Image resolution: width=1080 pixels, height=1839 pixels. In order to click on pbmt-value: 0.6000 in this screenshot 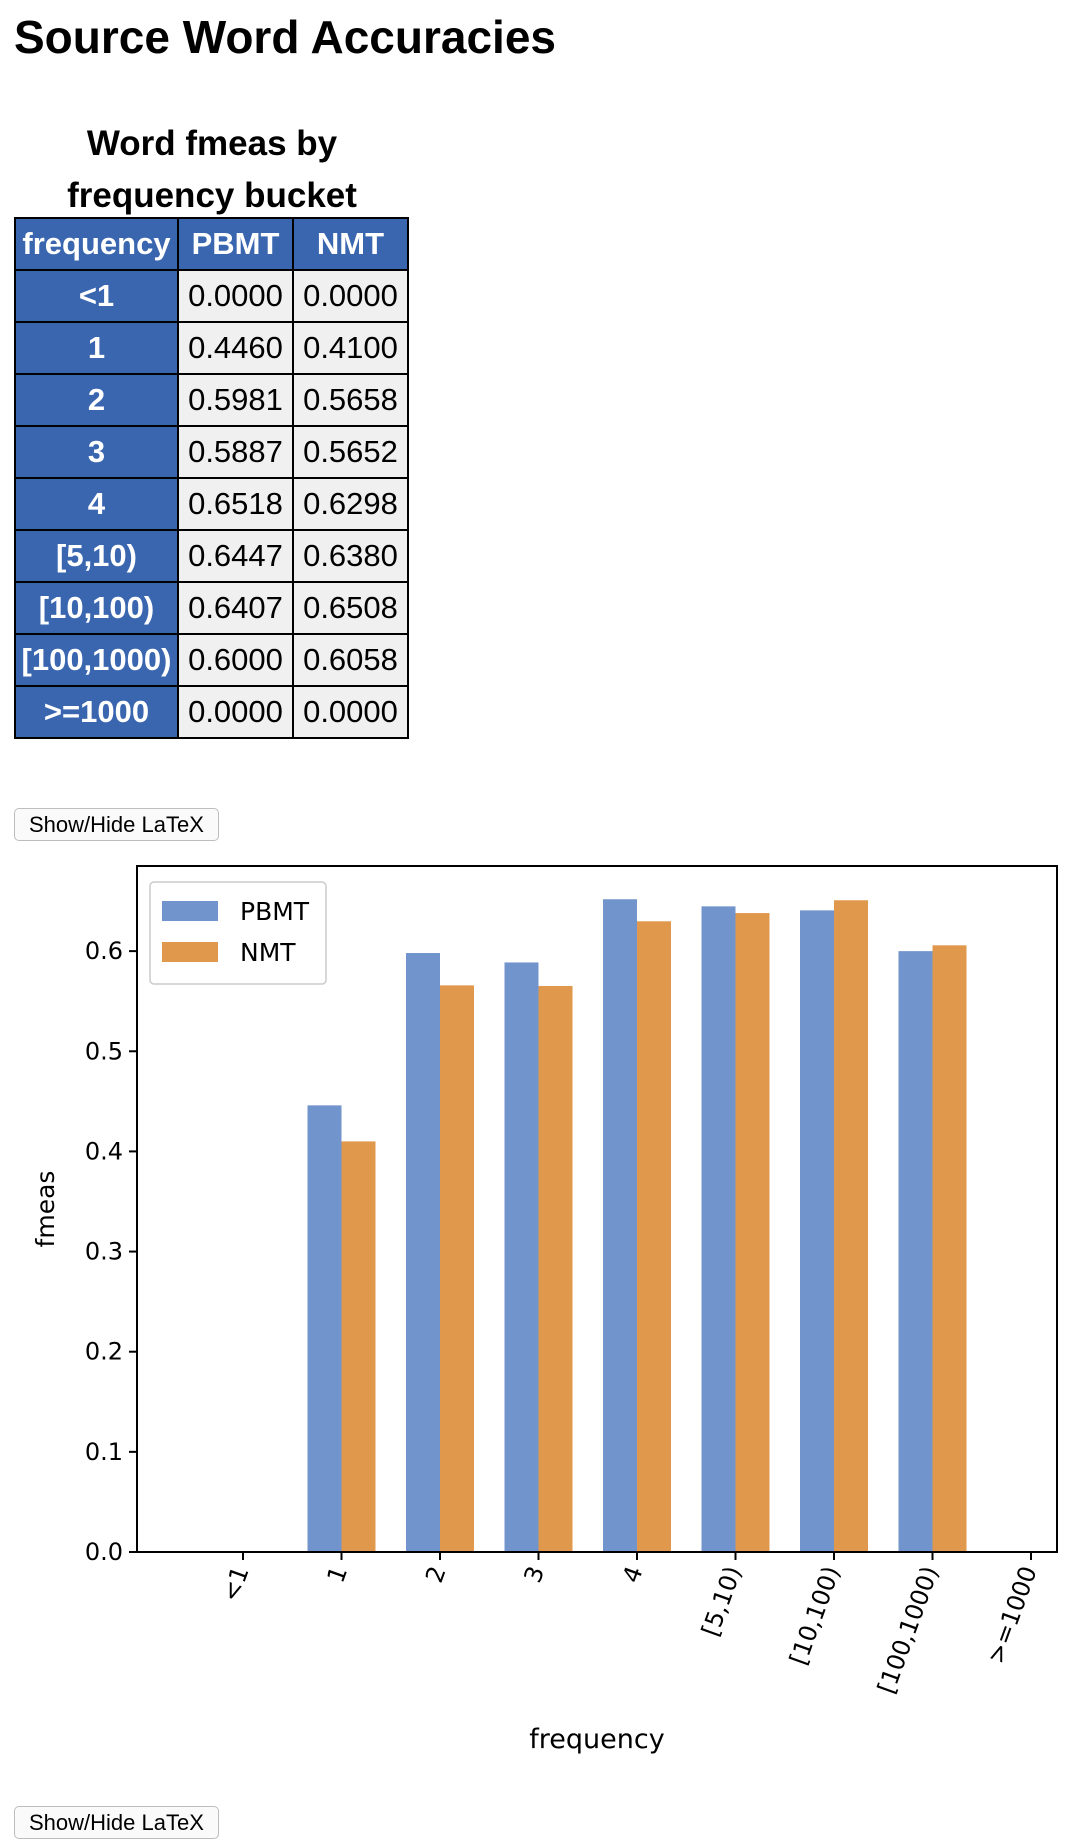, I will do `click(235, 660)`.